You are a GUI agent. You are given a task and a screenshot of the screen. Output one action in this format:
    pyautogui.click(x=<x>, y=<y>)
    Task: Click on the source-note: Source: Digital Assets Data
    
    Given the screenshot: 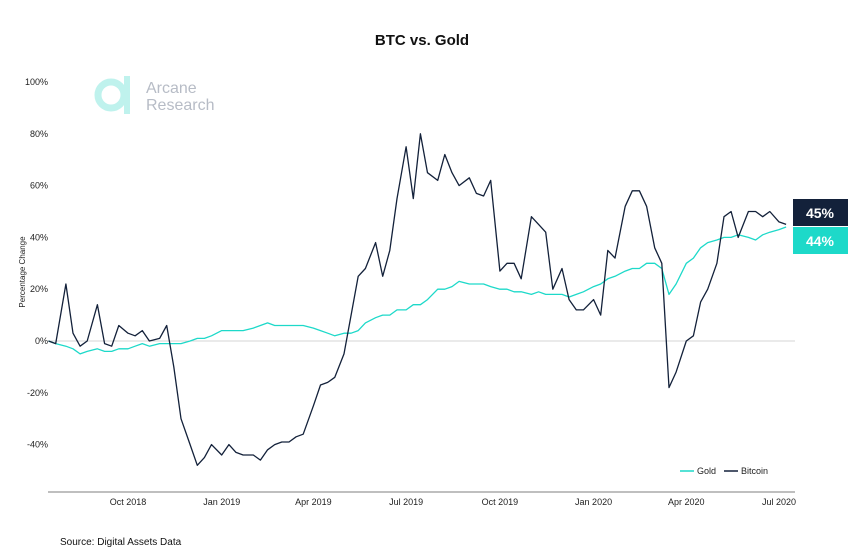 What is the action you would take?
    pyautogui.click(x=121, y=542)
    